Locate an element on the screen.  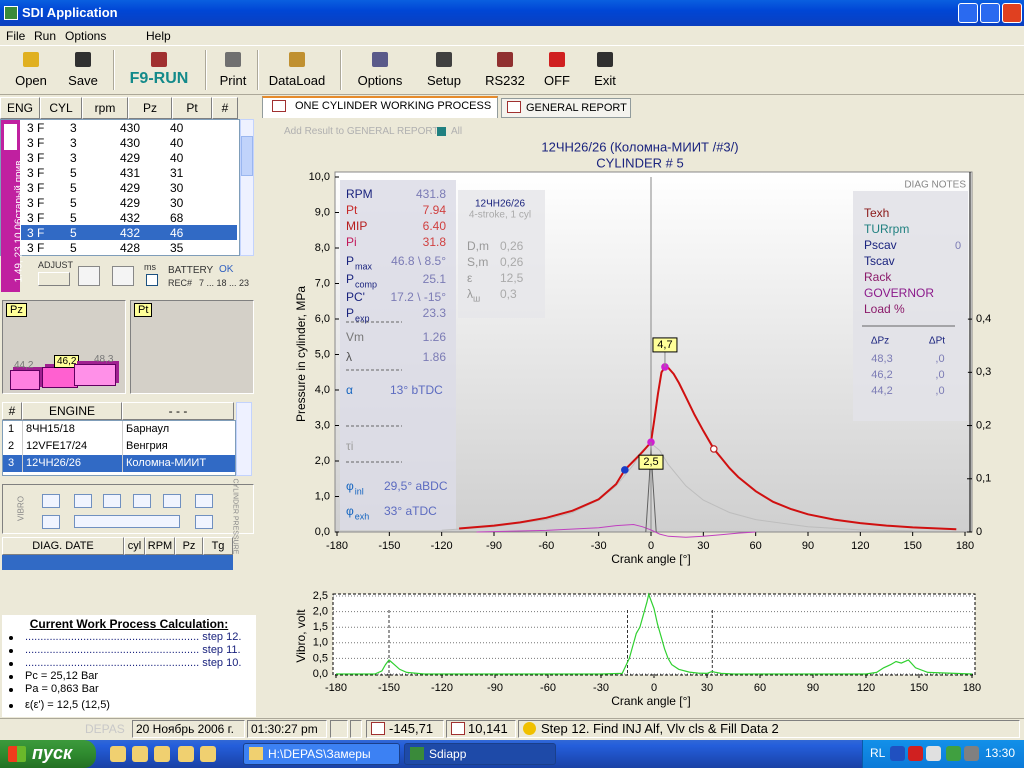
table-cell: 30 is located at coordinates (177, 188).